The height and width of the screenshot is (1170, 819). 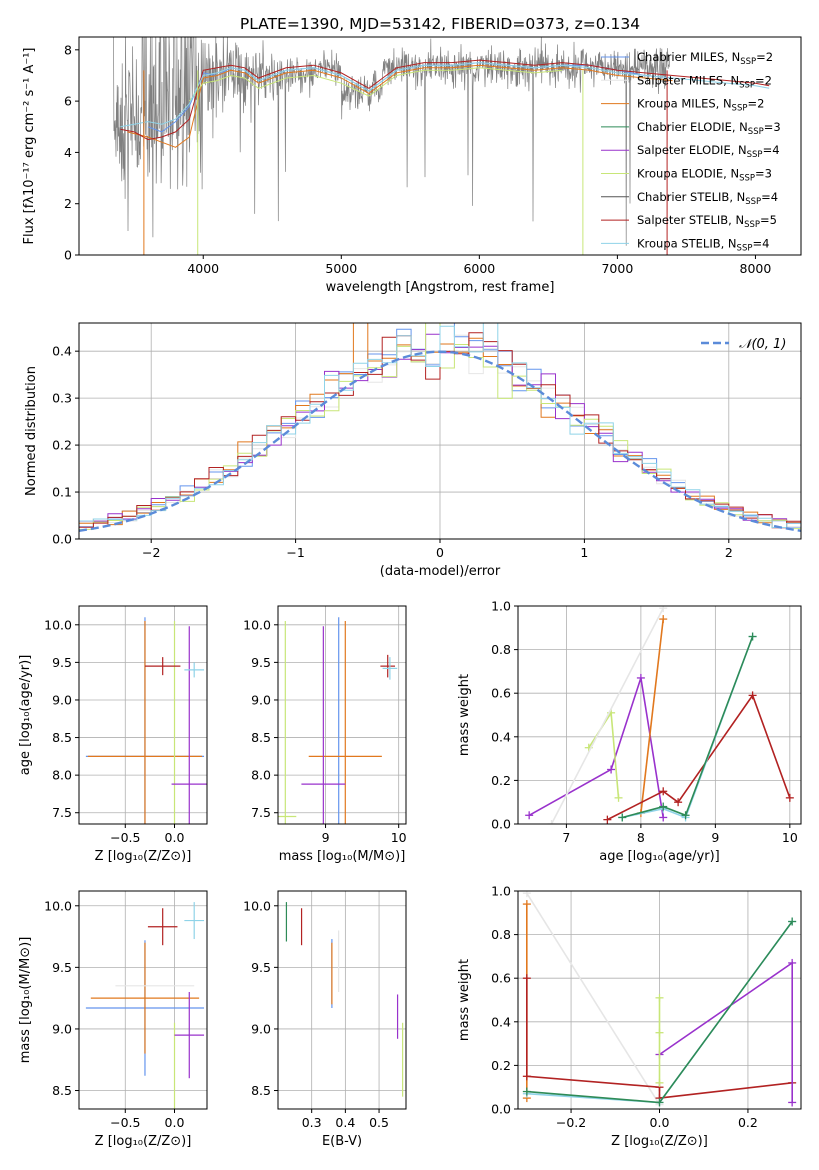 What do you see at coordinates (501, 891) in the screenshot?
I see `y-tick-label: 1.0` at bounding box center [501, 891].